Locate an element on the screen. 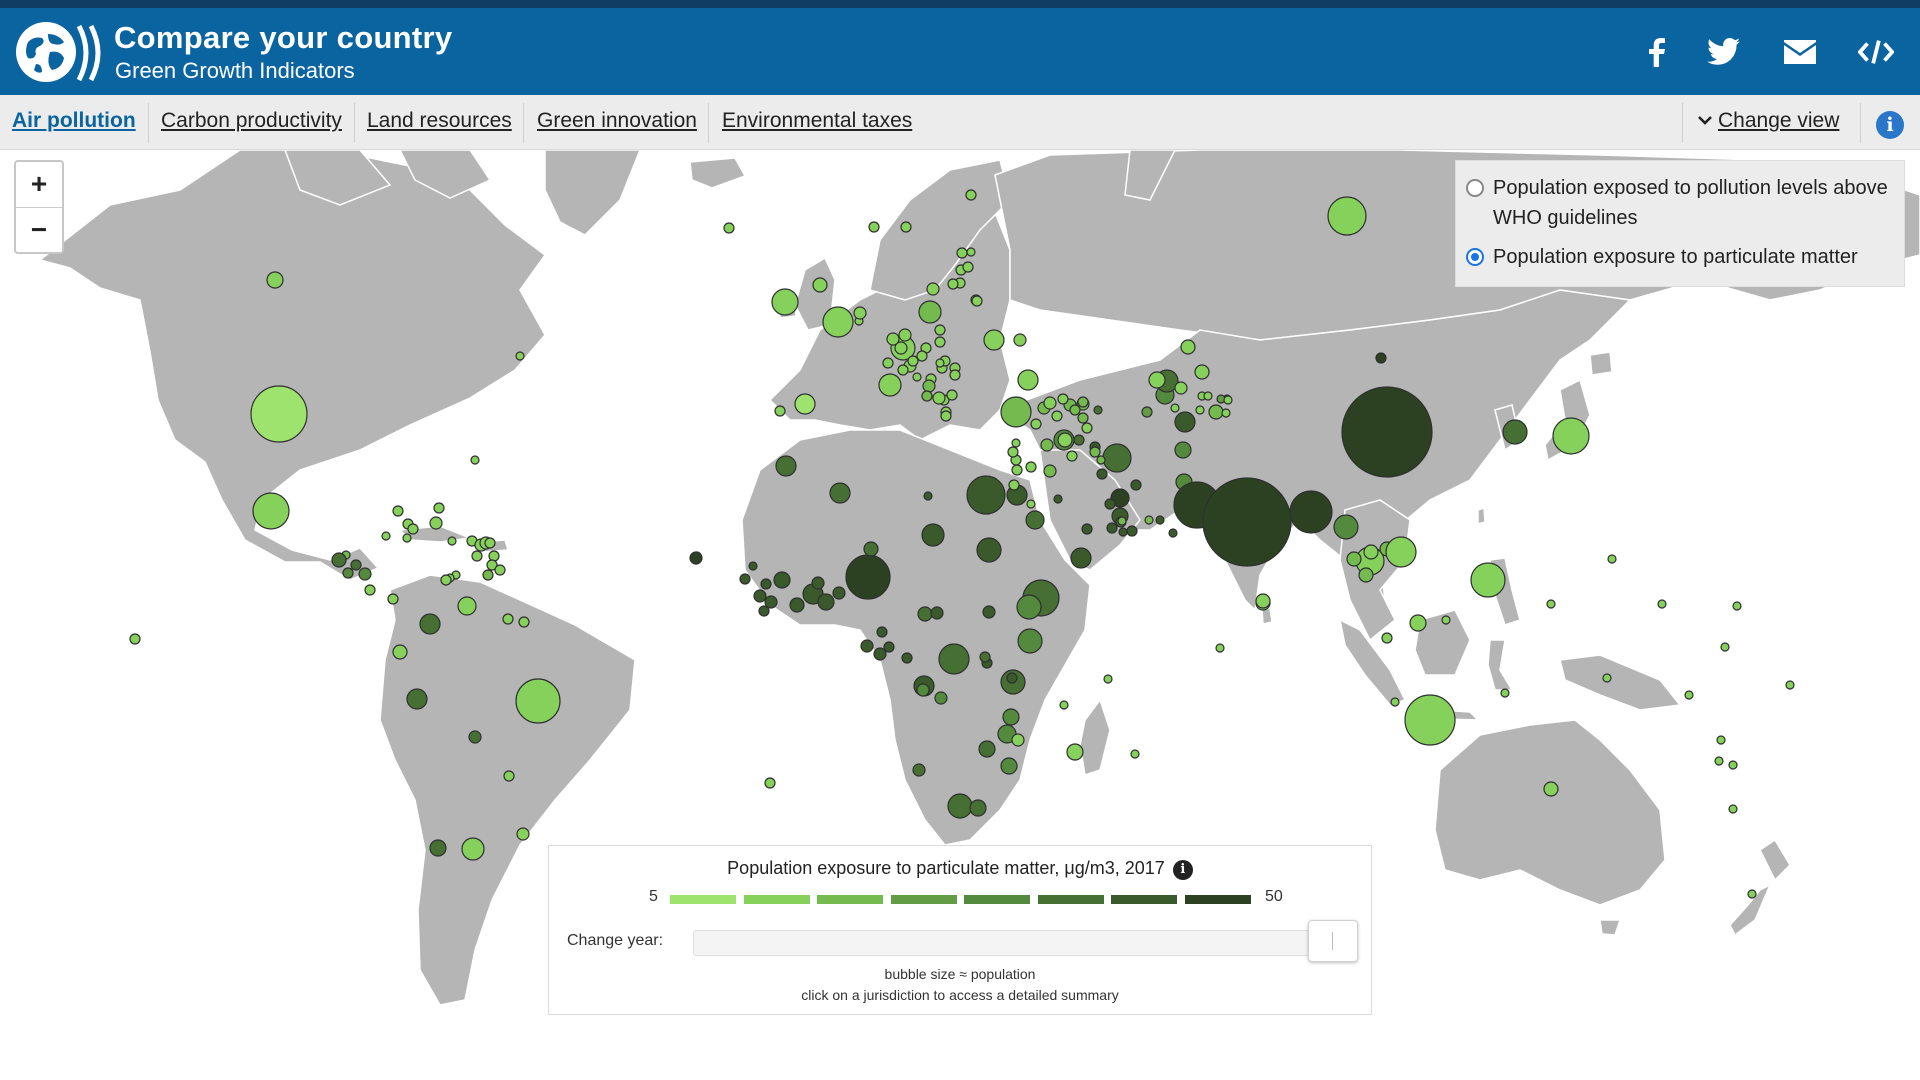 The width and height of the screenshot is (1920, 1080). tab-land-resources: Land resources is located at coordinates (439, 120).